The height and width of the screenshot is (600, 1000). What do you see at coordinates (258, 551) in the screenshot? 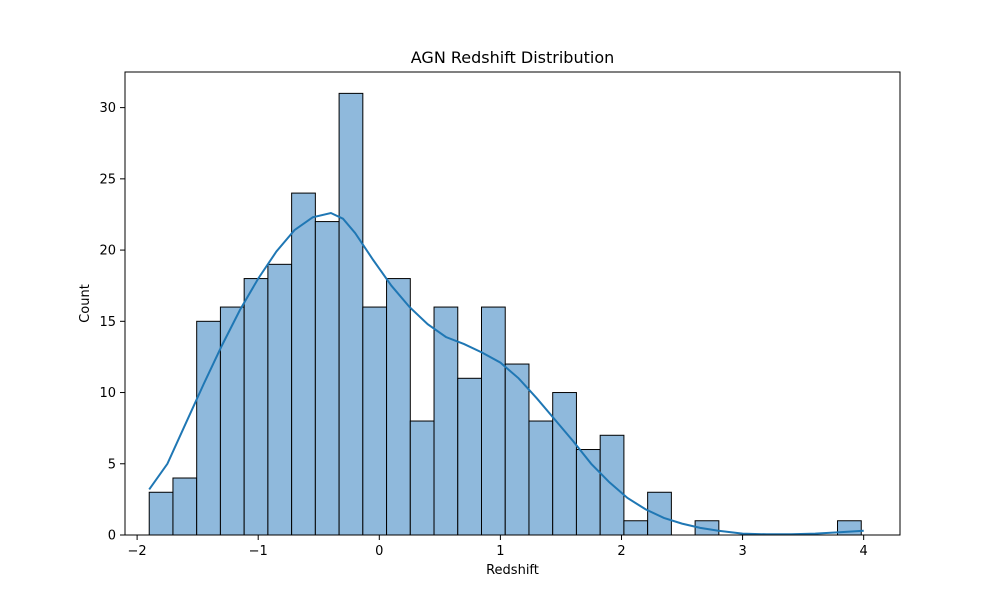
I see `x-tick-label: −1` at bounding box center [258, 551].